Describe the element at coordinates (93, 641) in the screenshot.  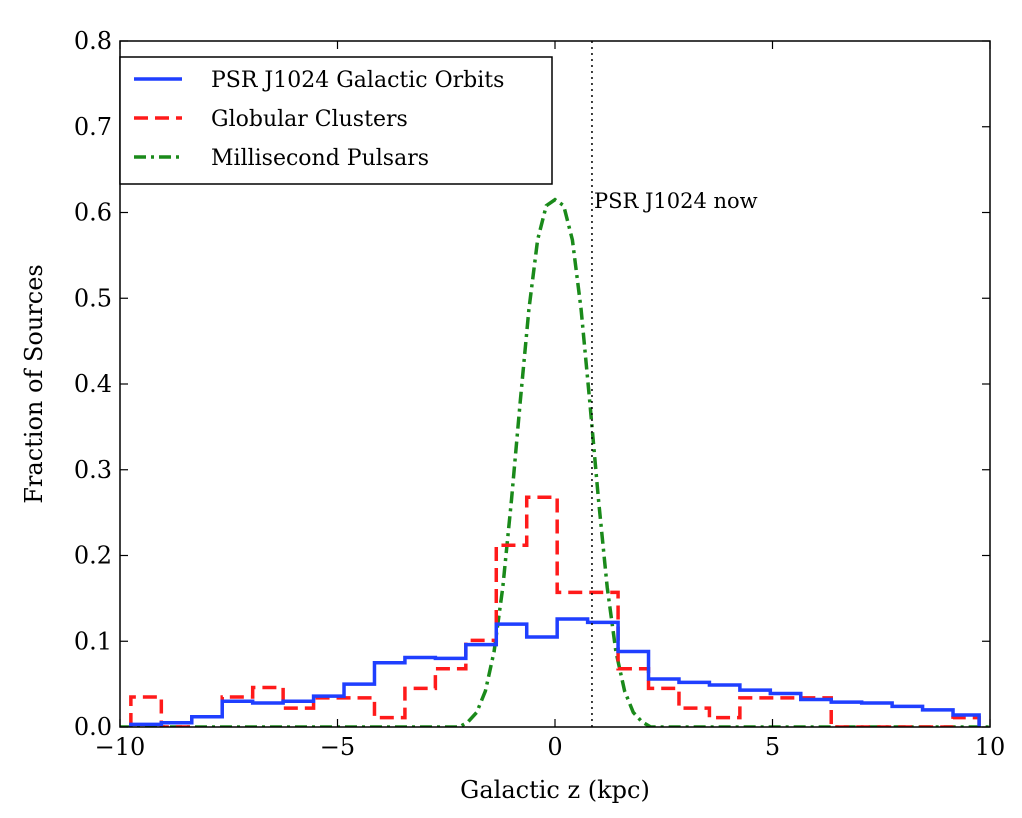
I see `y-tick-label: 0.1` at that location.